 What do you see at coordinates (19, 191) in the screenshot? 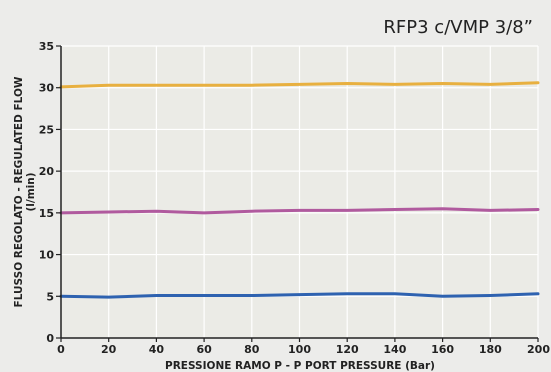
I see `y-axis-label: FLUSSO REGOLATO - REGULATED FLOW` at bounding box center [19, 191].